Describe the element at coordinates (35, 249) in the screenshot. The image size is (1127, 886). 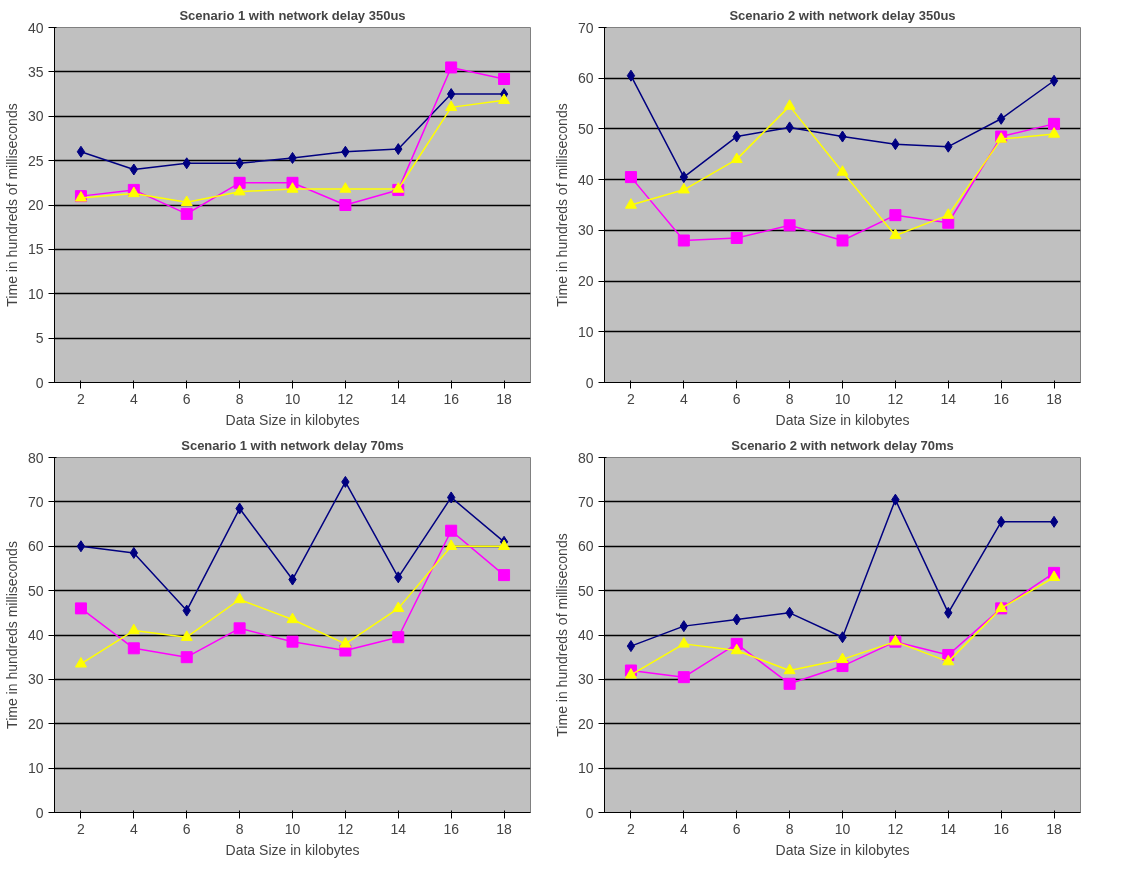
I see `y-tick-label: 15` at that location.